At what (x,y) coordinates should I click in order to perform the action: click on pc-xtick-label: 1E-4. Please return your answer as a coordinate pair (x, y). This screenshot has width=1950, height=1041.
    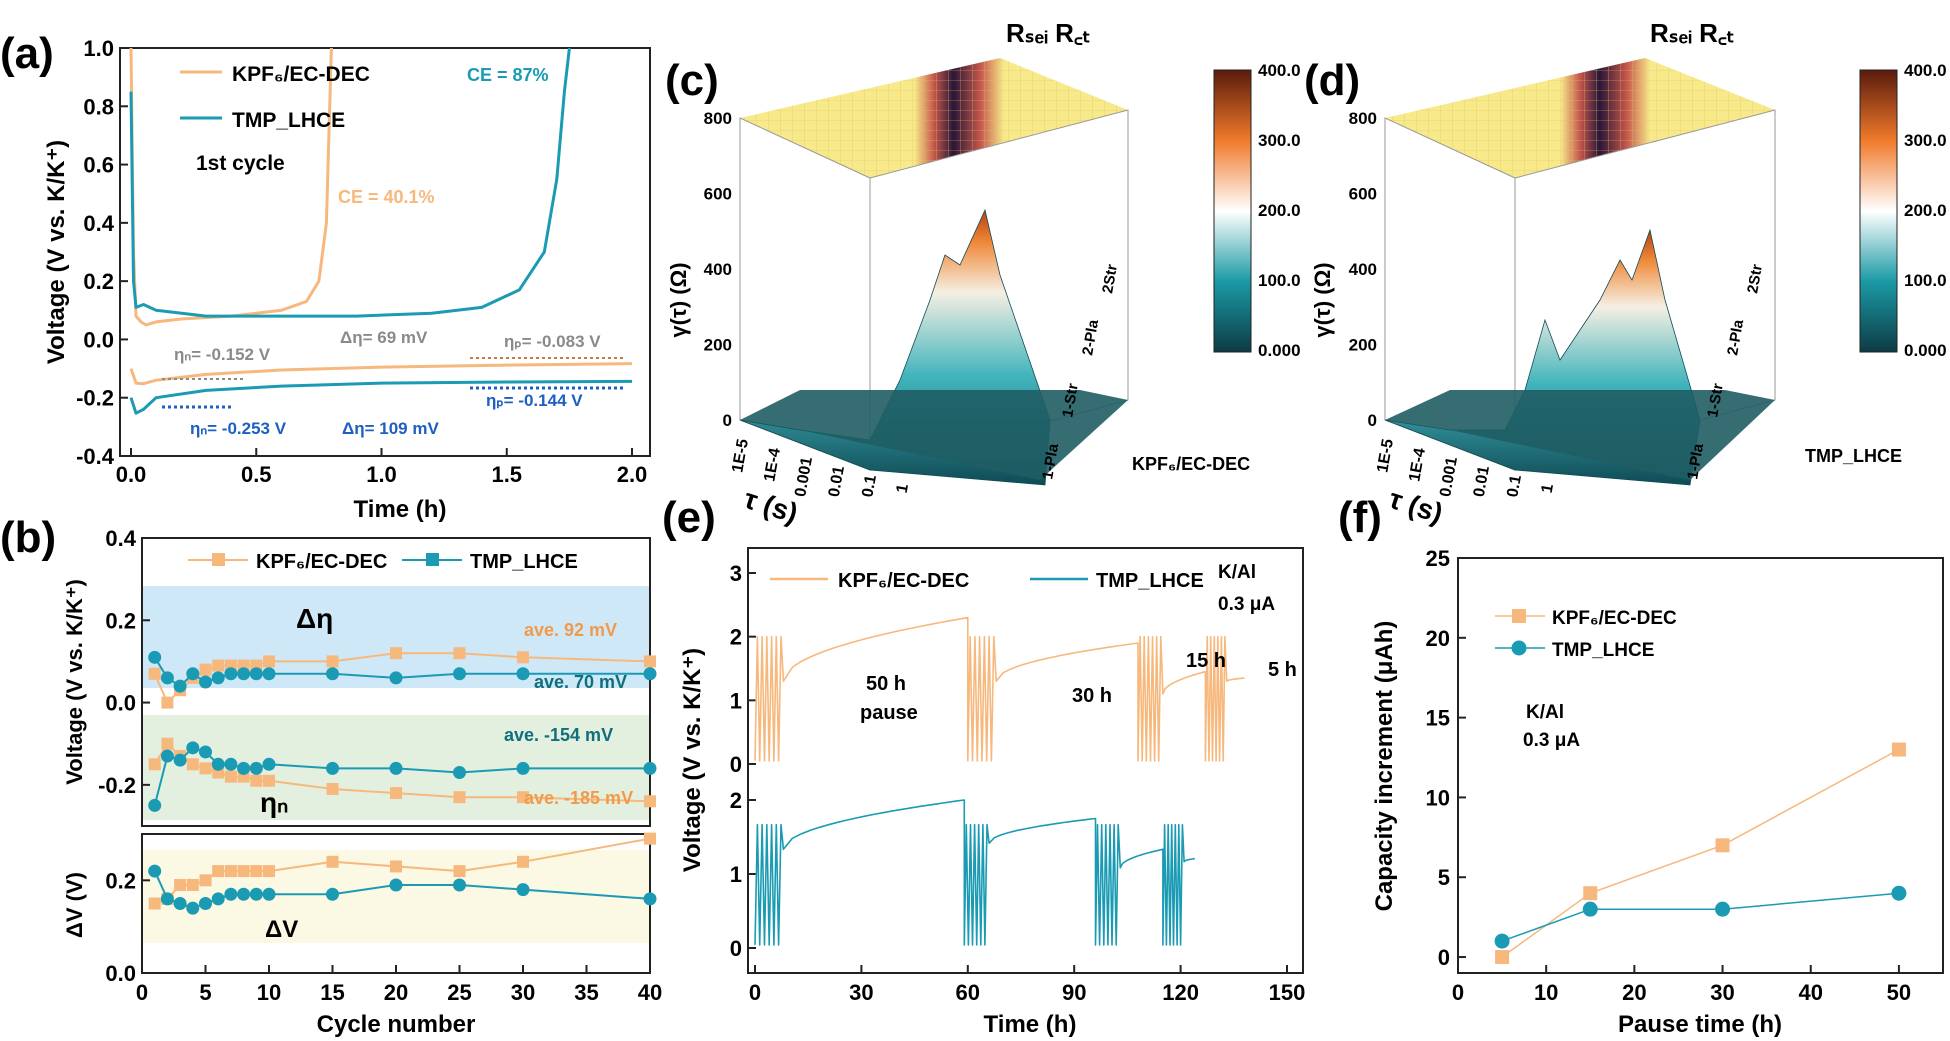
    Looking at the image, I should click on (772, 465).